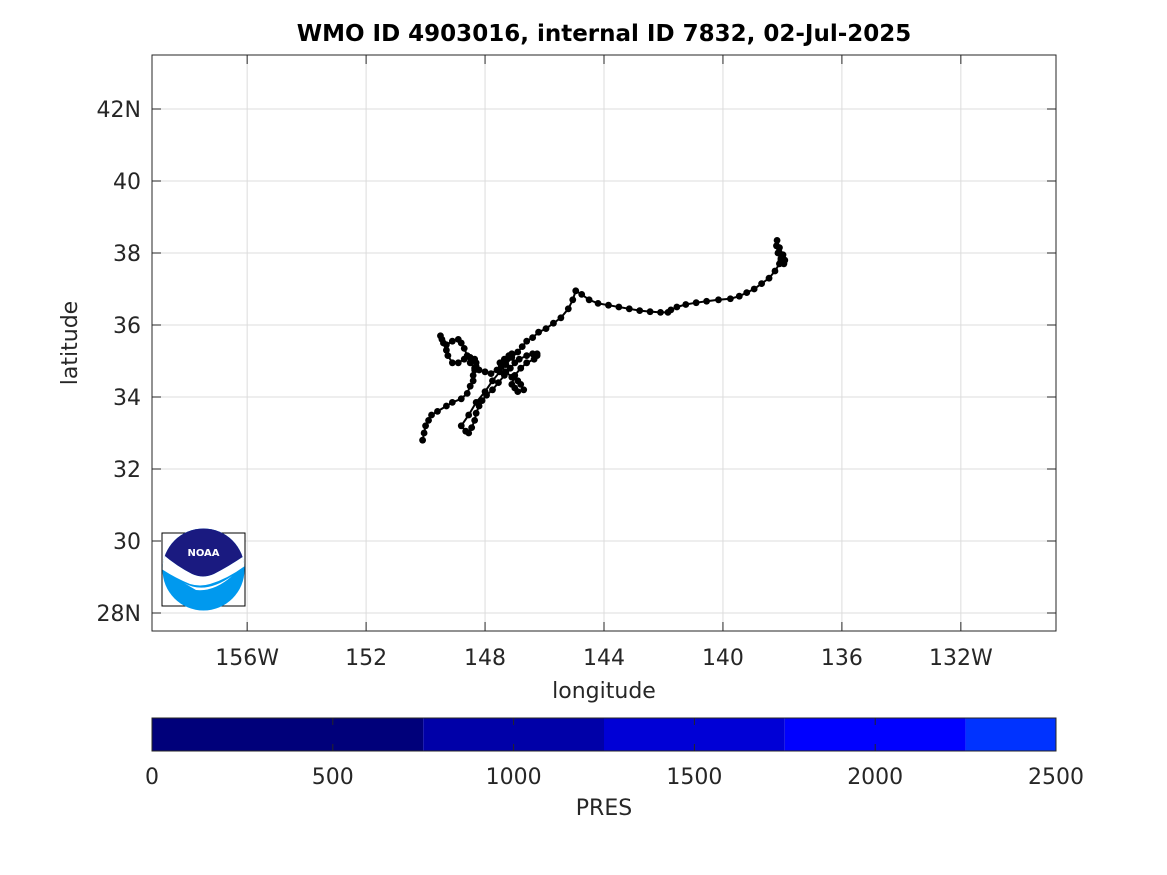 The width and height of the screenshot is (1167, 875). Describe the element at coordinates (127, 254) in the screenshot. I see `y-tick-label: 38` at that location.